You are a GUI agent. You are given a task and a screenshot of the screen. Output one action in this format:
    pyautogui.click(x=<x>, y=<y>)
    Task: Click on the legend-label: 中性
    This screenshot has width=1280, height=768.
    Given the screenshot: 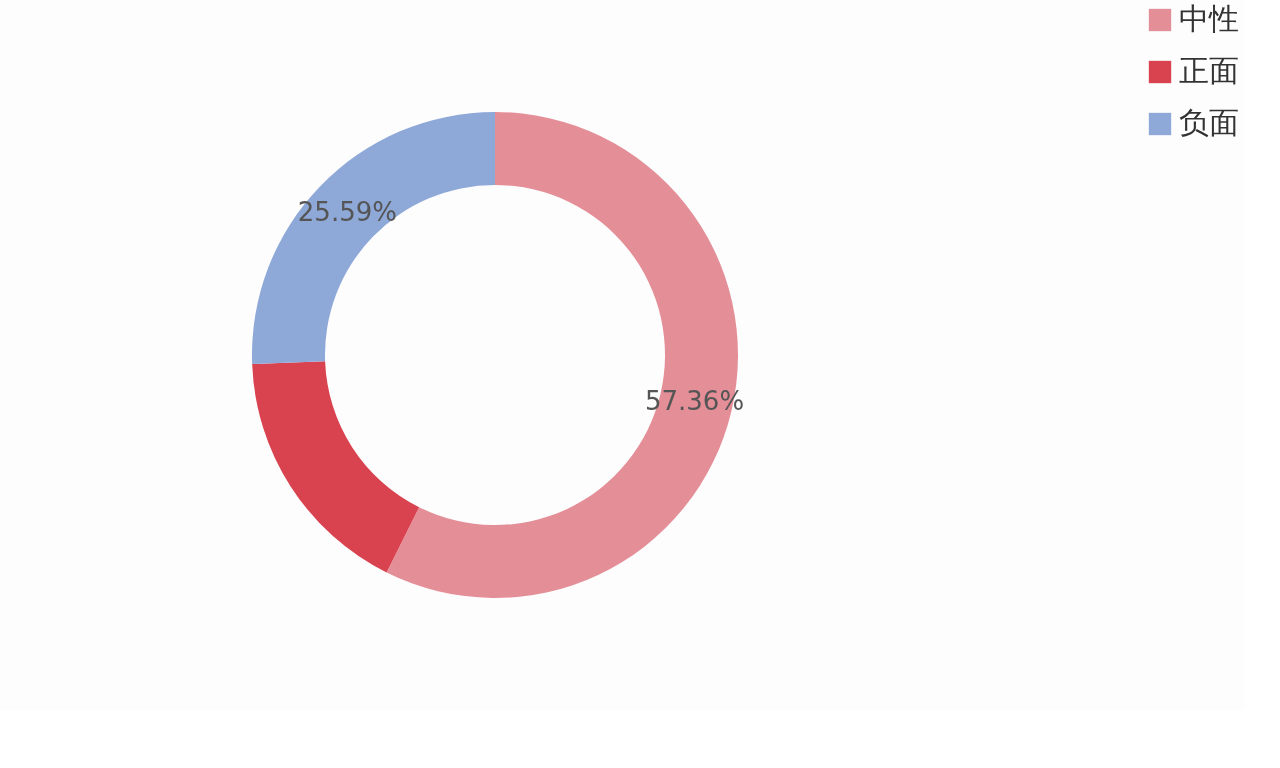 What is the action you would take?
    pyautogui.click(x=1209, y=18)
    